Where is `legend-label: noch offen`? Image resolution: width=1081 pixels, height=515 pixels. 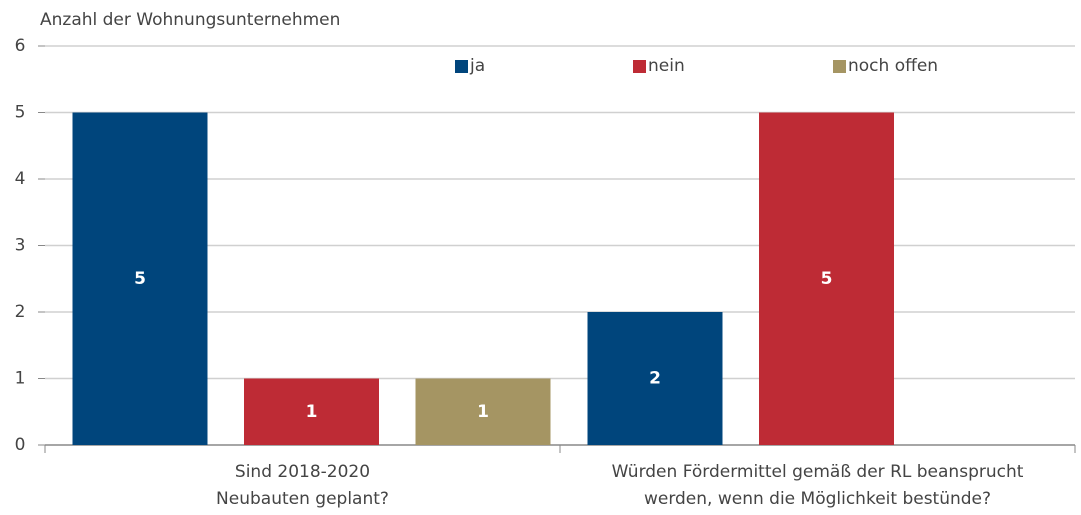
legend-label: noch offen is located at coordinates (893, 66).